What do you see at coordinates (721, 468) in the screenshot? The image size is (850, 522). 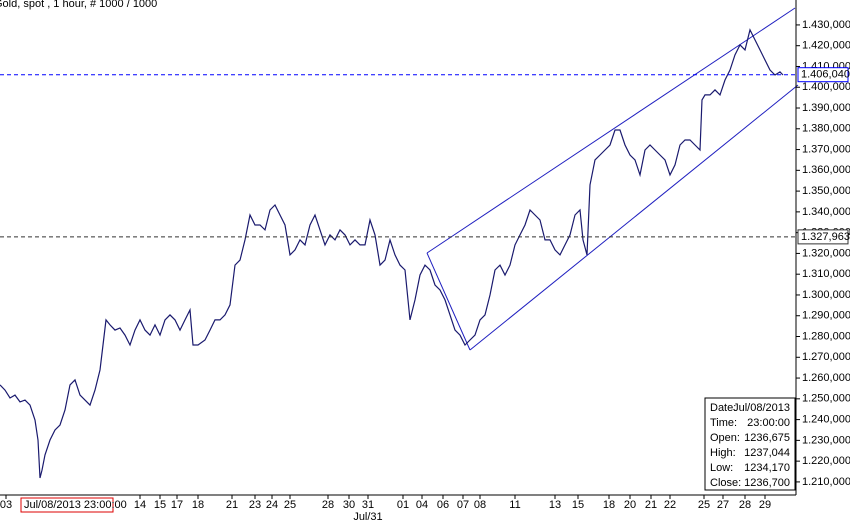 I see `info-key: Low:` at bounding box center [721, 468].